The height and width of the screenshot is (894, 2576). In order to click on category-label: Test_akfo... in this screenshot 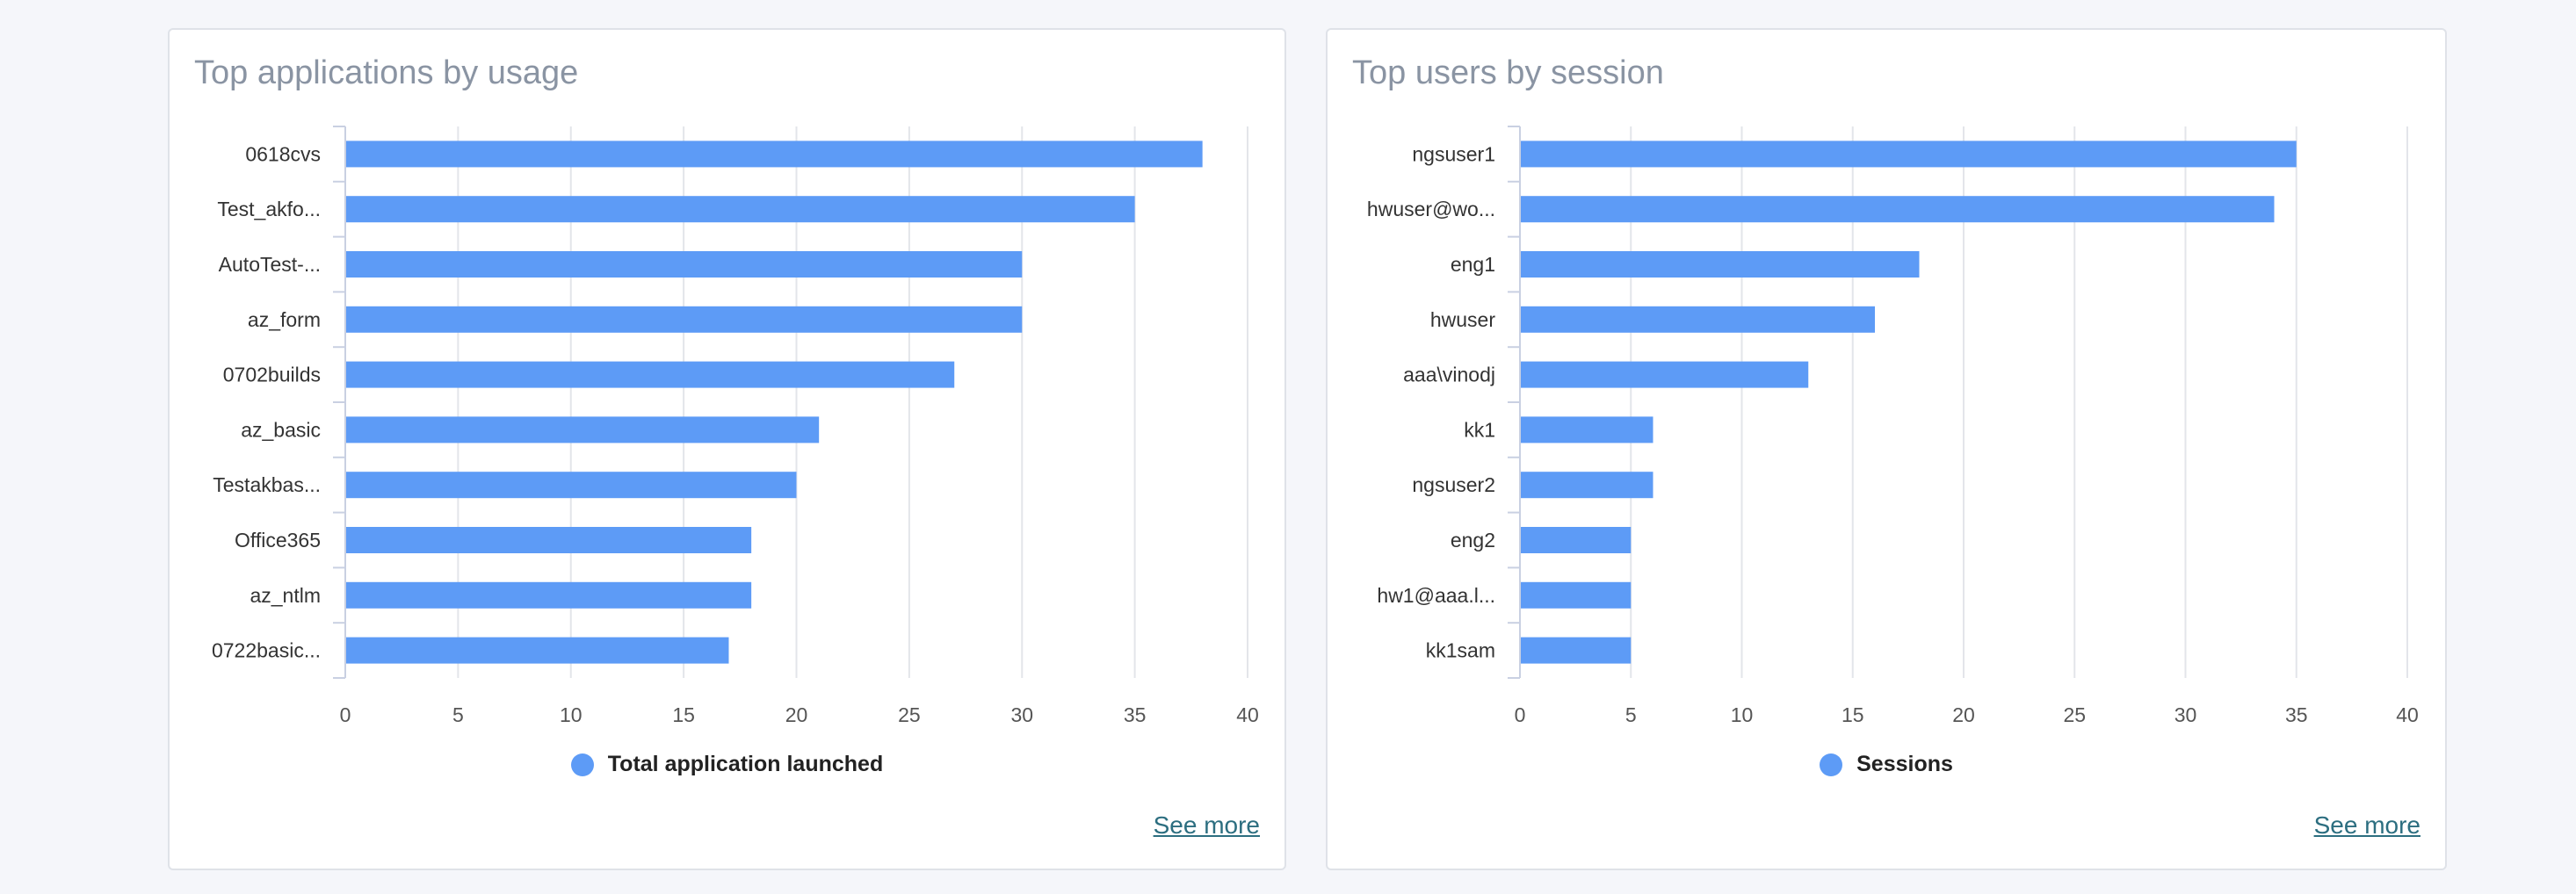, I will do `click(269, 209)`.